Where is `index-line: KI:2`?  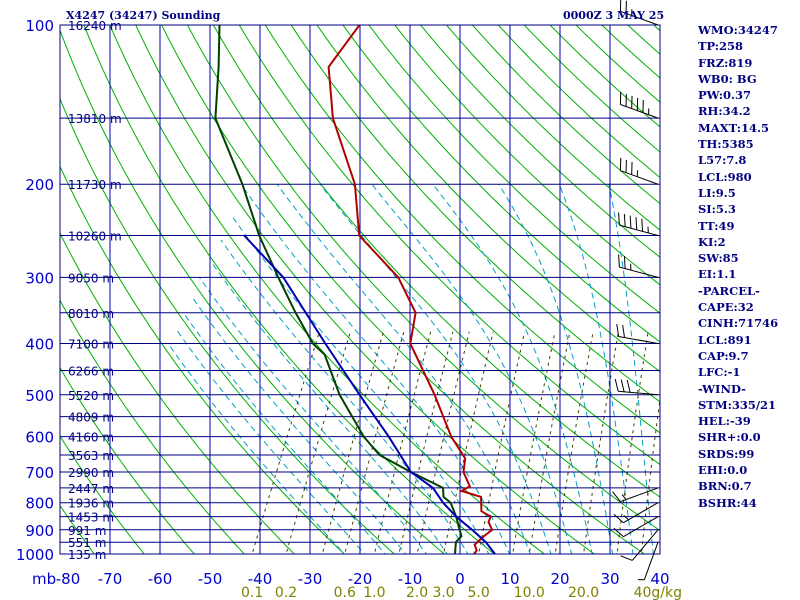 index-line: KI:2 is located at coordinates (712, 241).